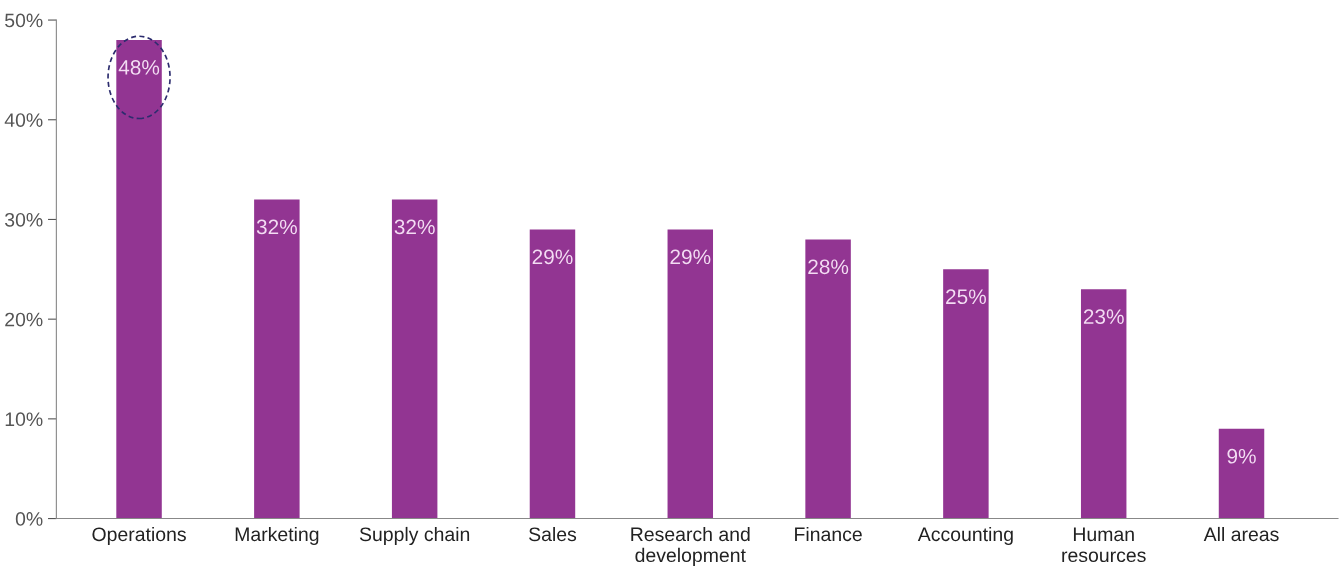 This screenshot has width=1342, height=573. Describe the element at coordinates (139, 536) in the screenshot. I see `x-tick-label: Operations` at that location.